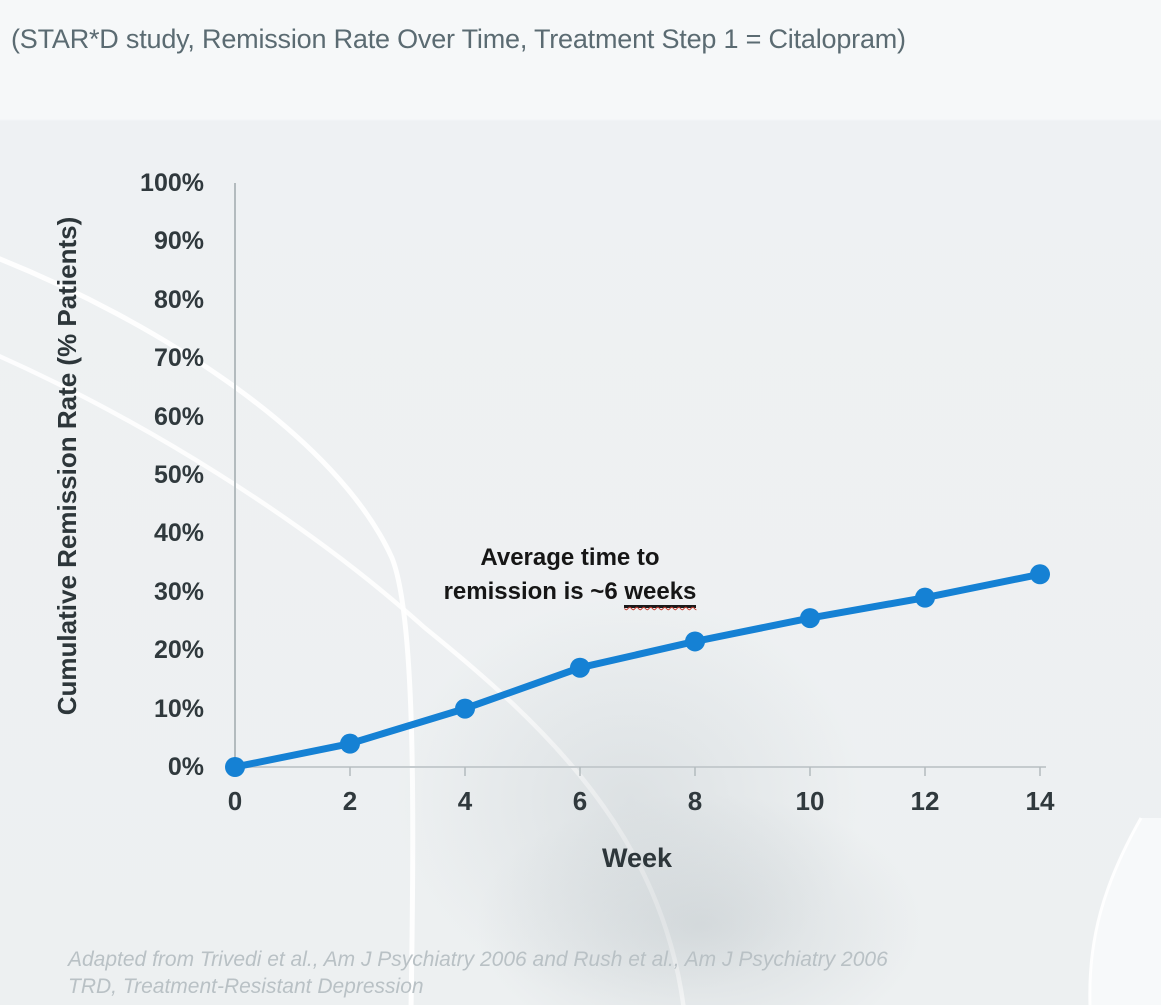 This screenshot has height=1005, width=1161. I want to click on y-tick-label: 70%, so click(178, 358).